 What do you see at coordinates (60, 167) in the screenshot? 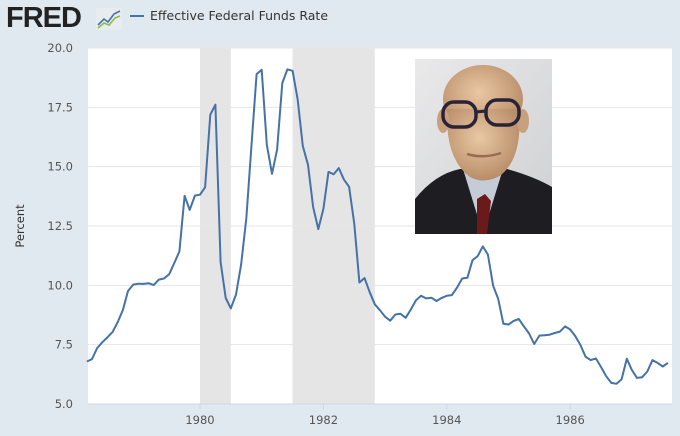
I see `y-tick-label: 15.0` at bounding box center [60, 167].